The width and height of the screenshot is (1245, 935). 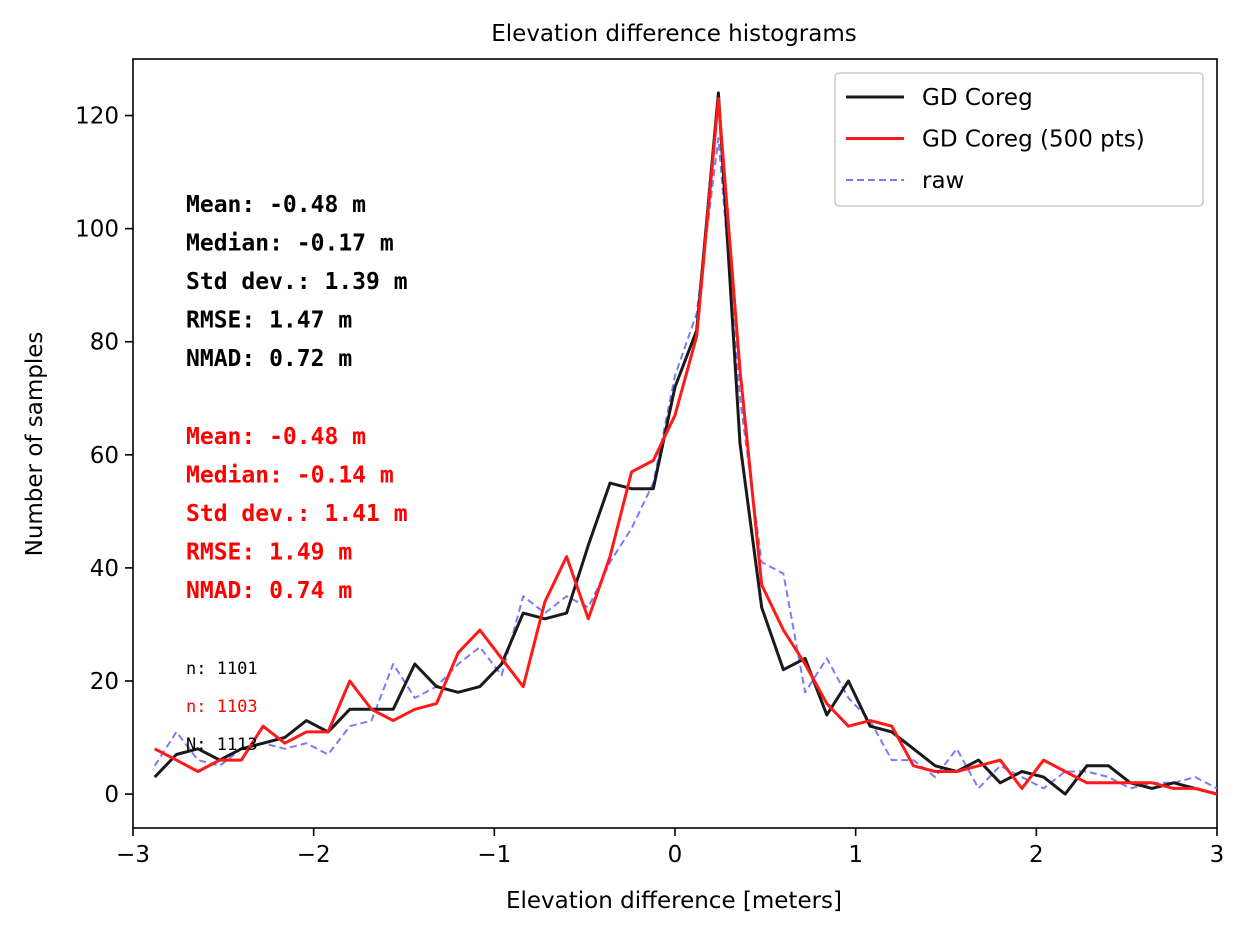 I want to click on count-label: N: 1113, so click(x=222, y=745).